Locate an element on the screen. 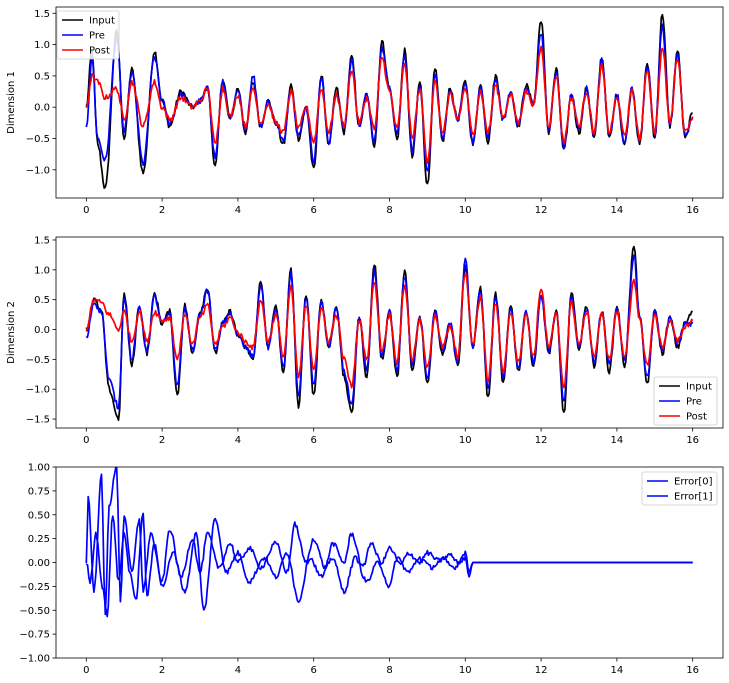 The height and width of the screenshot is (683, 729). legend: Error[0] Error[1] is located at coordinates (679, 488).